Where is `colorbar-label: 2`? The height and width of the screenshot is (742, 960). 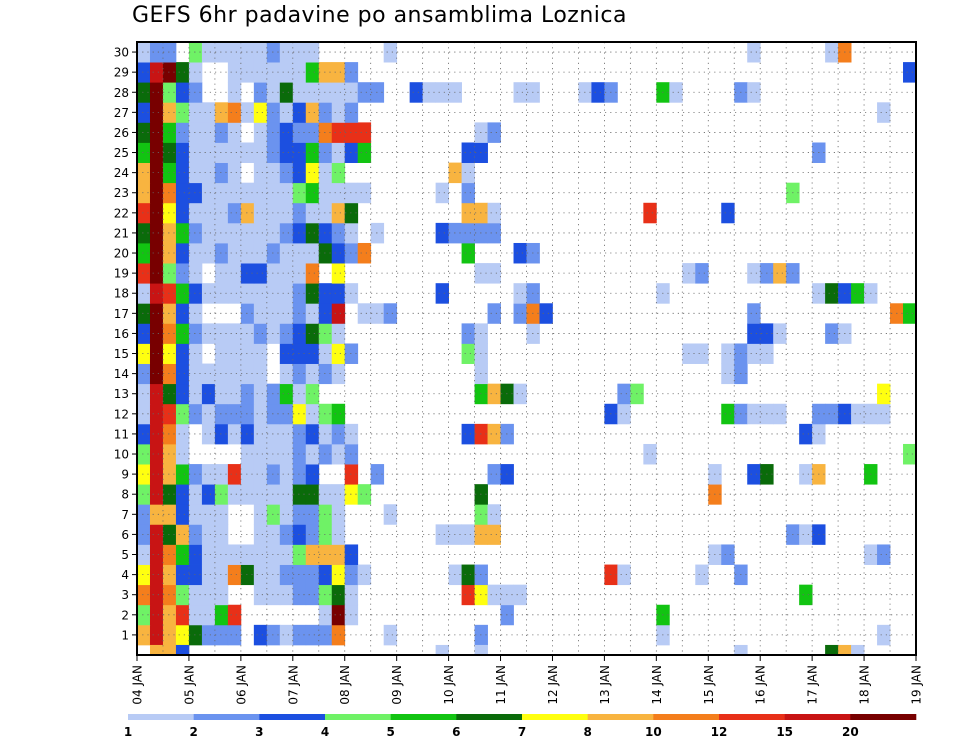 colorbar-label: 2 is located at coordinates (193, 732).